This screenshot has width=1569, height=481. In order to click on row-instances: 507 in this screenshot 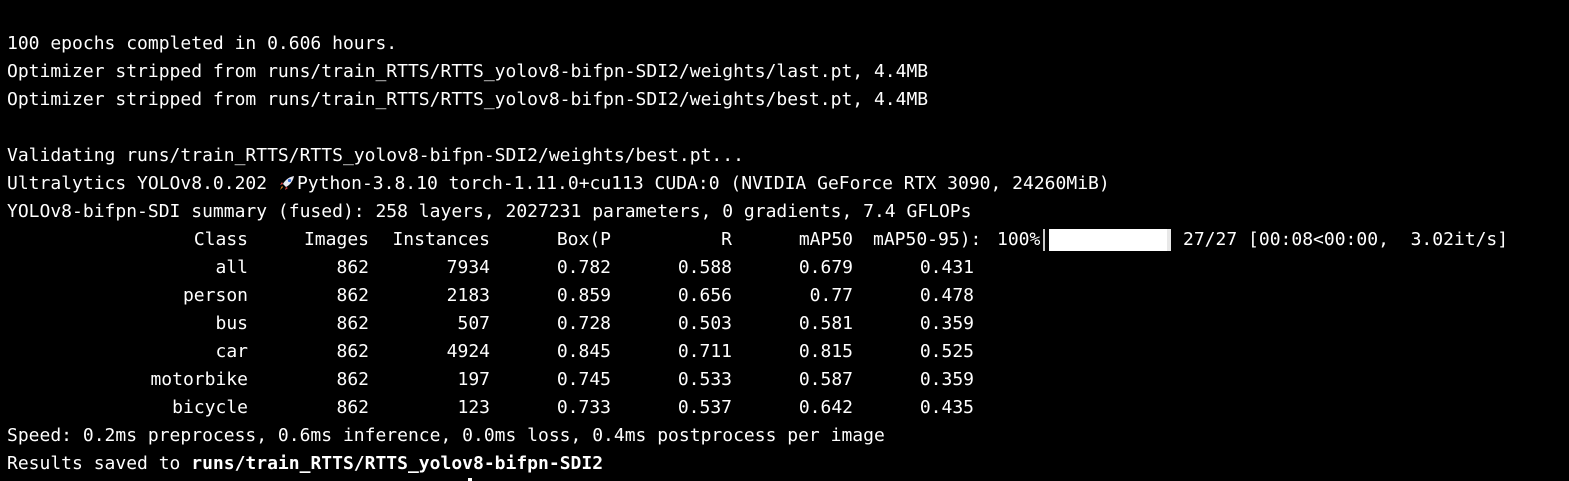, I will do `click(473, 323)`.